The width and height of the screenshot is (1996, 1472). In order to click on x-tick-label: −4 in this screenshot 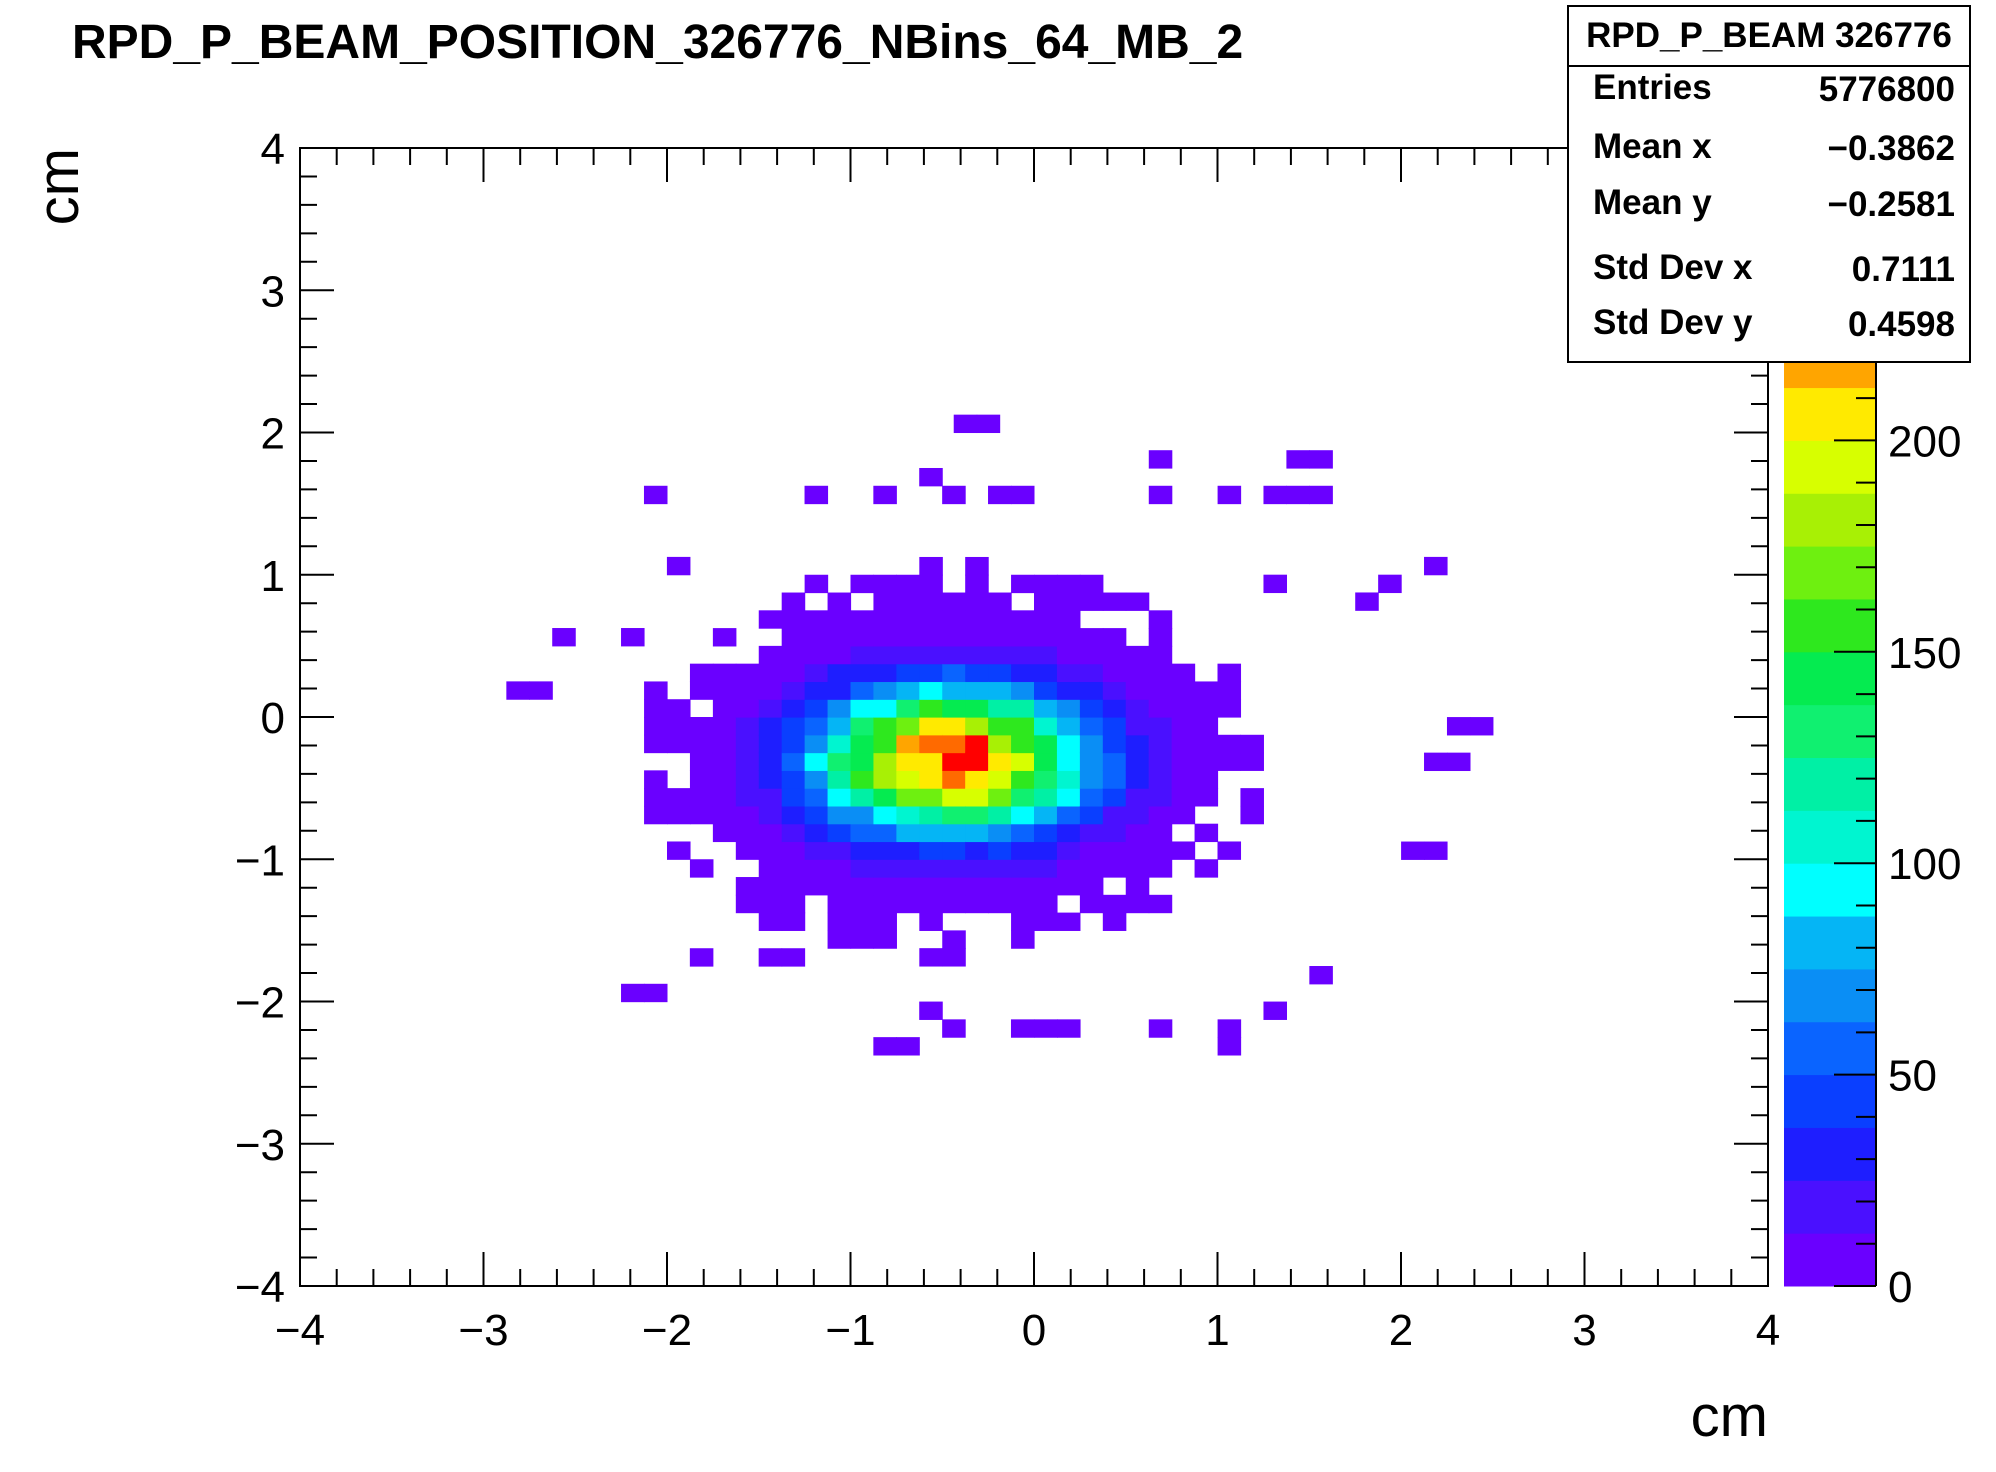, I will do `click(300, 1330)`.